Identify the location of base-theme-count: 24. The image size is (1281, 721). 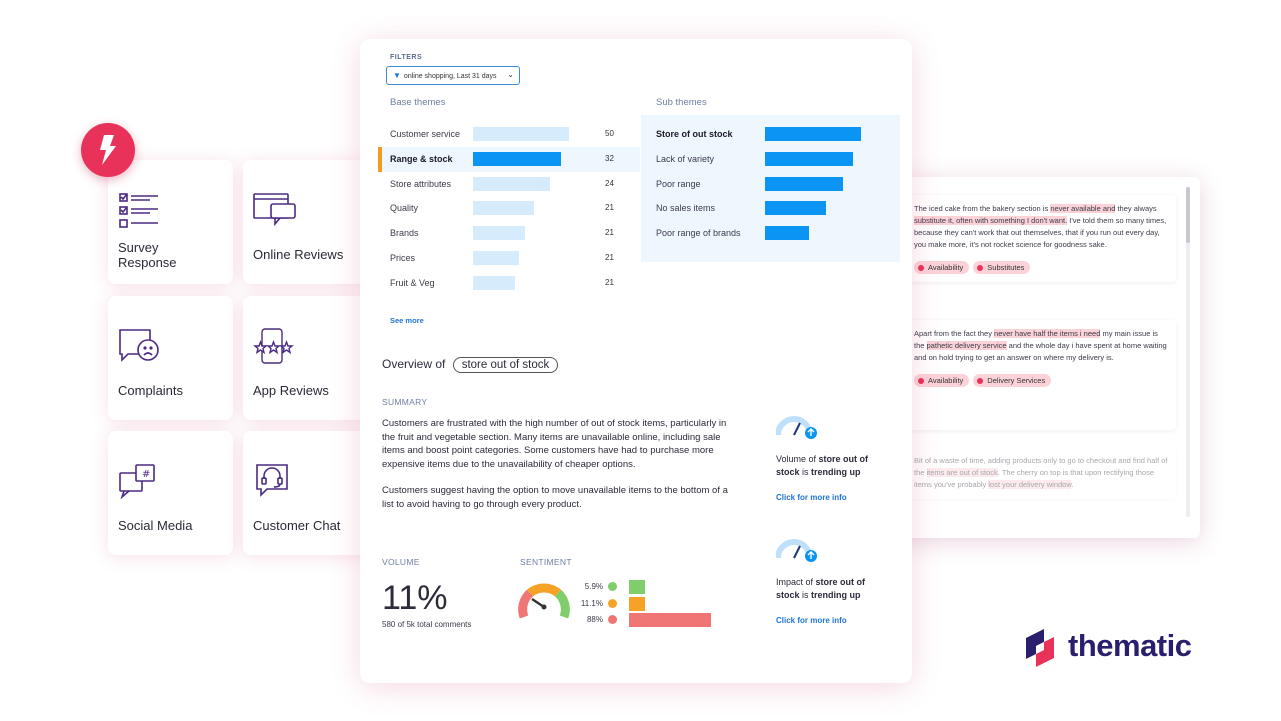
(609, 183).